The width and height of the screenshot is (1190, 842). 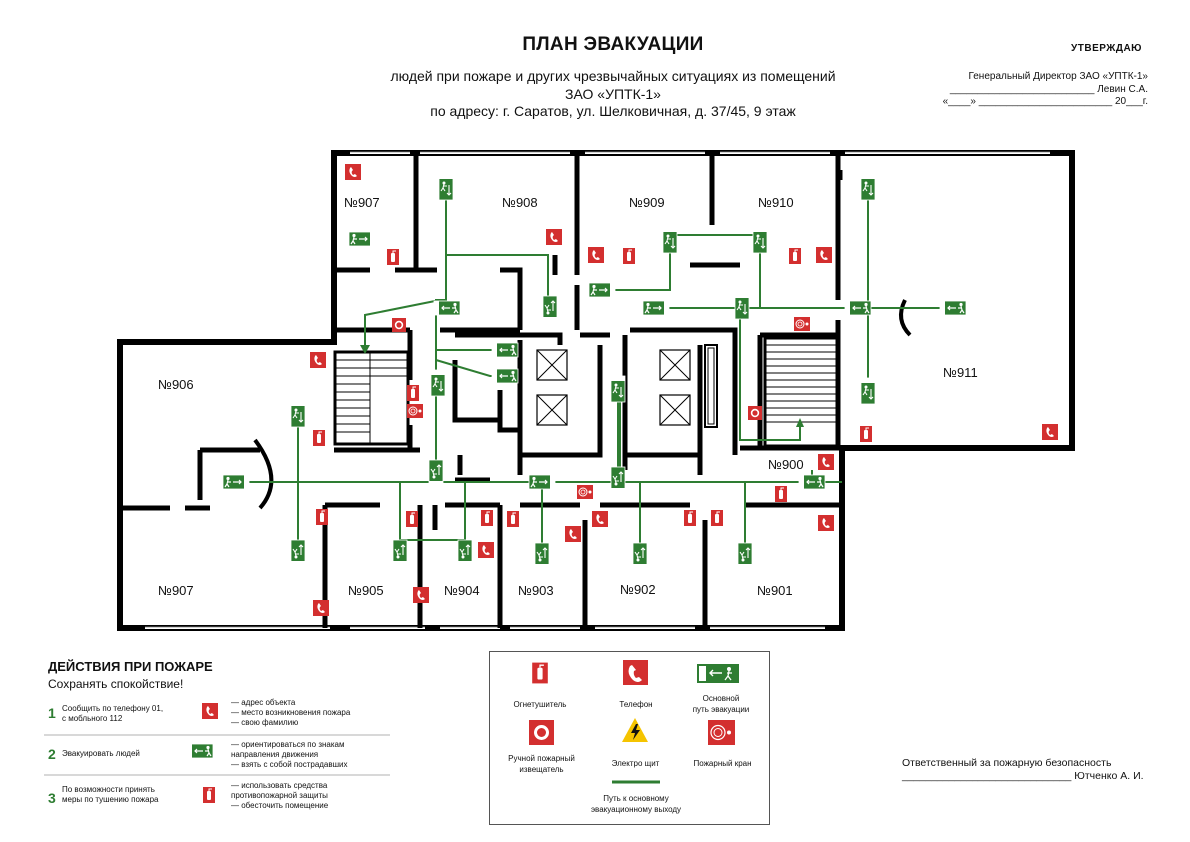 What do you see at coordinates (647, 202) in the screenshot?
I see `room-909: №909` at bounding box center [647, 202].